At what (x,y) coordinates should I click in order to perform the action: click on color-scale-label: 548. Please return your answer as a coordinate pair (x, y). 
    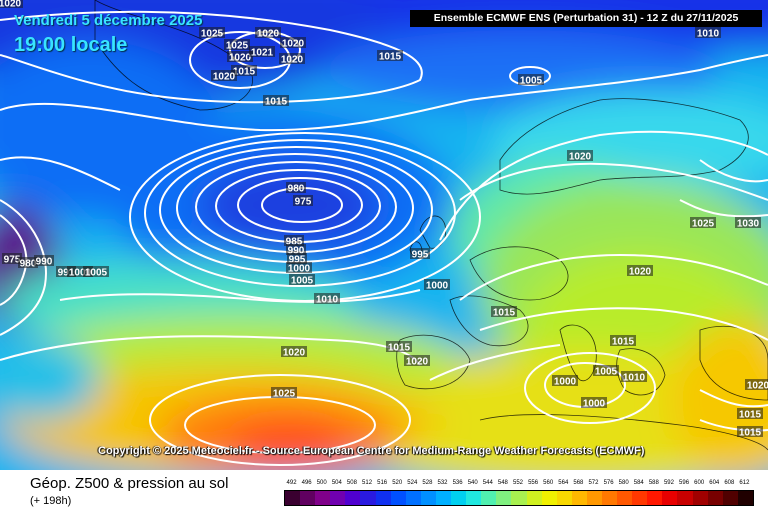
    Looking at the image, I should click on (502, 483).